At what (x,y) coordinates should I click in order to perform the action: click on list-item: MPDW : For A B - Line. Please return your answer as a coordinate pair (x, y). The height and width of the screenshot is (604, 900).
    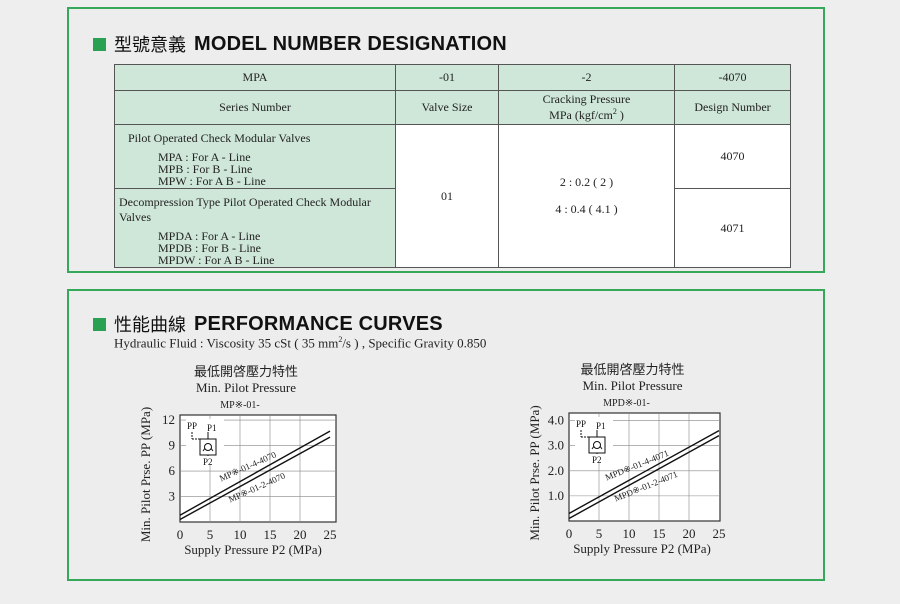
    Looking at the image, I should click on (216, 260).